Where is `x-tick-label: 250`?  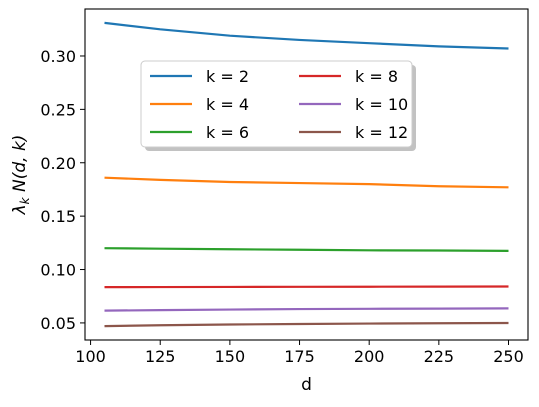 x-tick-label: 250 is located at coordinates (508, 356).